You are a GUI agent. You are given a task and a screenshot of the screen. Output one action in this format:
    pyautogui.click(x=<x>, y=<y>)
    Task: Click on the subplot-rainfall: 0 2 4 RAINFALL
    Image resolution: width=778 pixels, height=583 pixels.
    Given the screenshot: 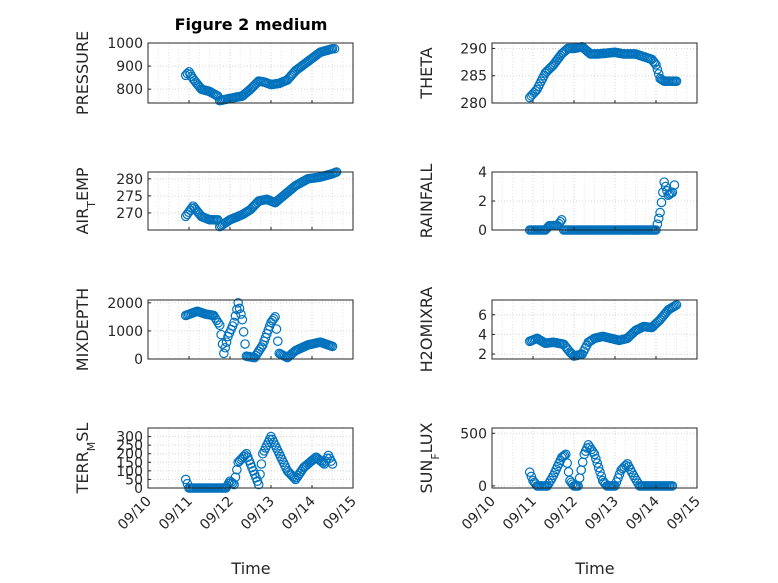 What is the action you would take?
    pyautogui.click(x=557, y=201)
    